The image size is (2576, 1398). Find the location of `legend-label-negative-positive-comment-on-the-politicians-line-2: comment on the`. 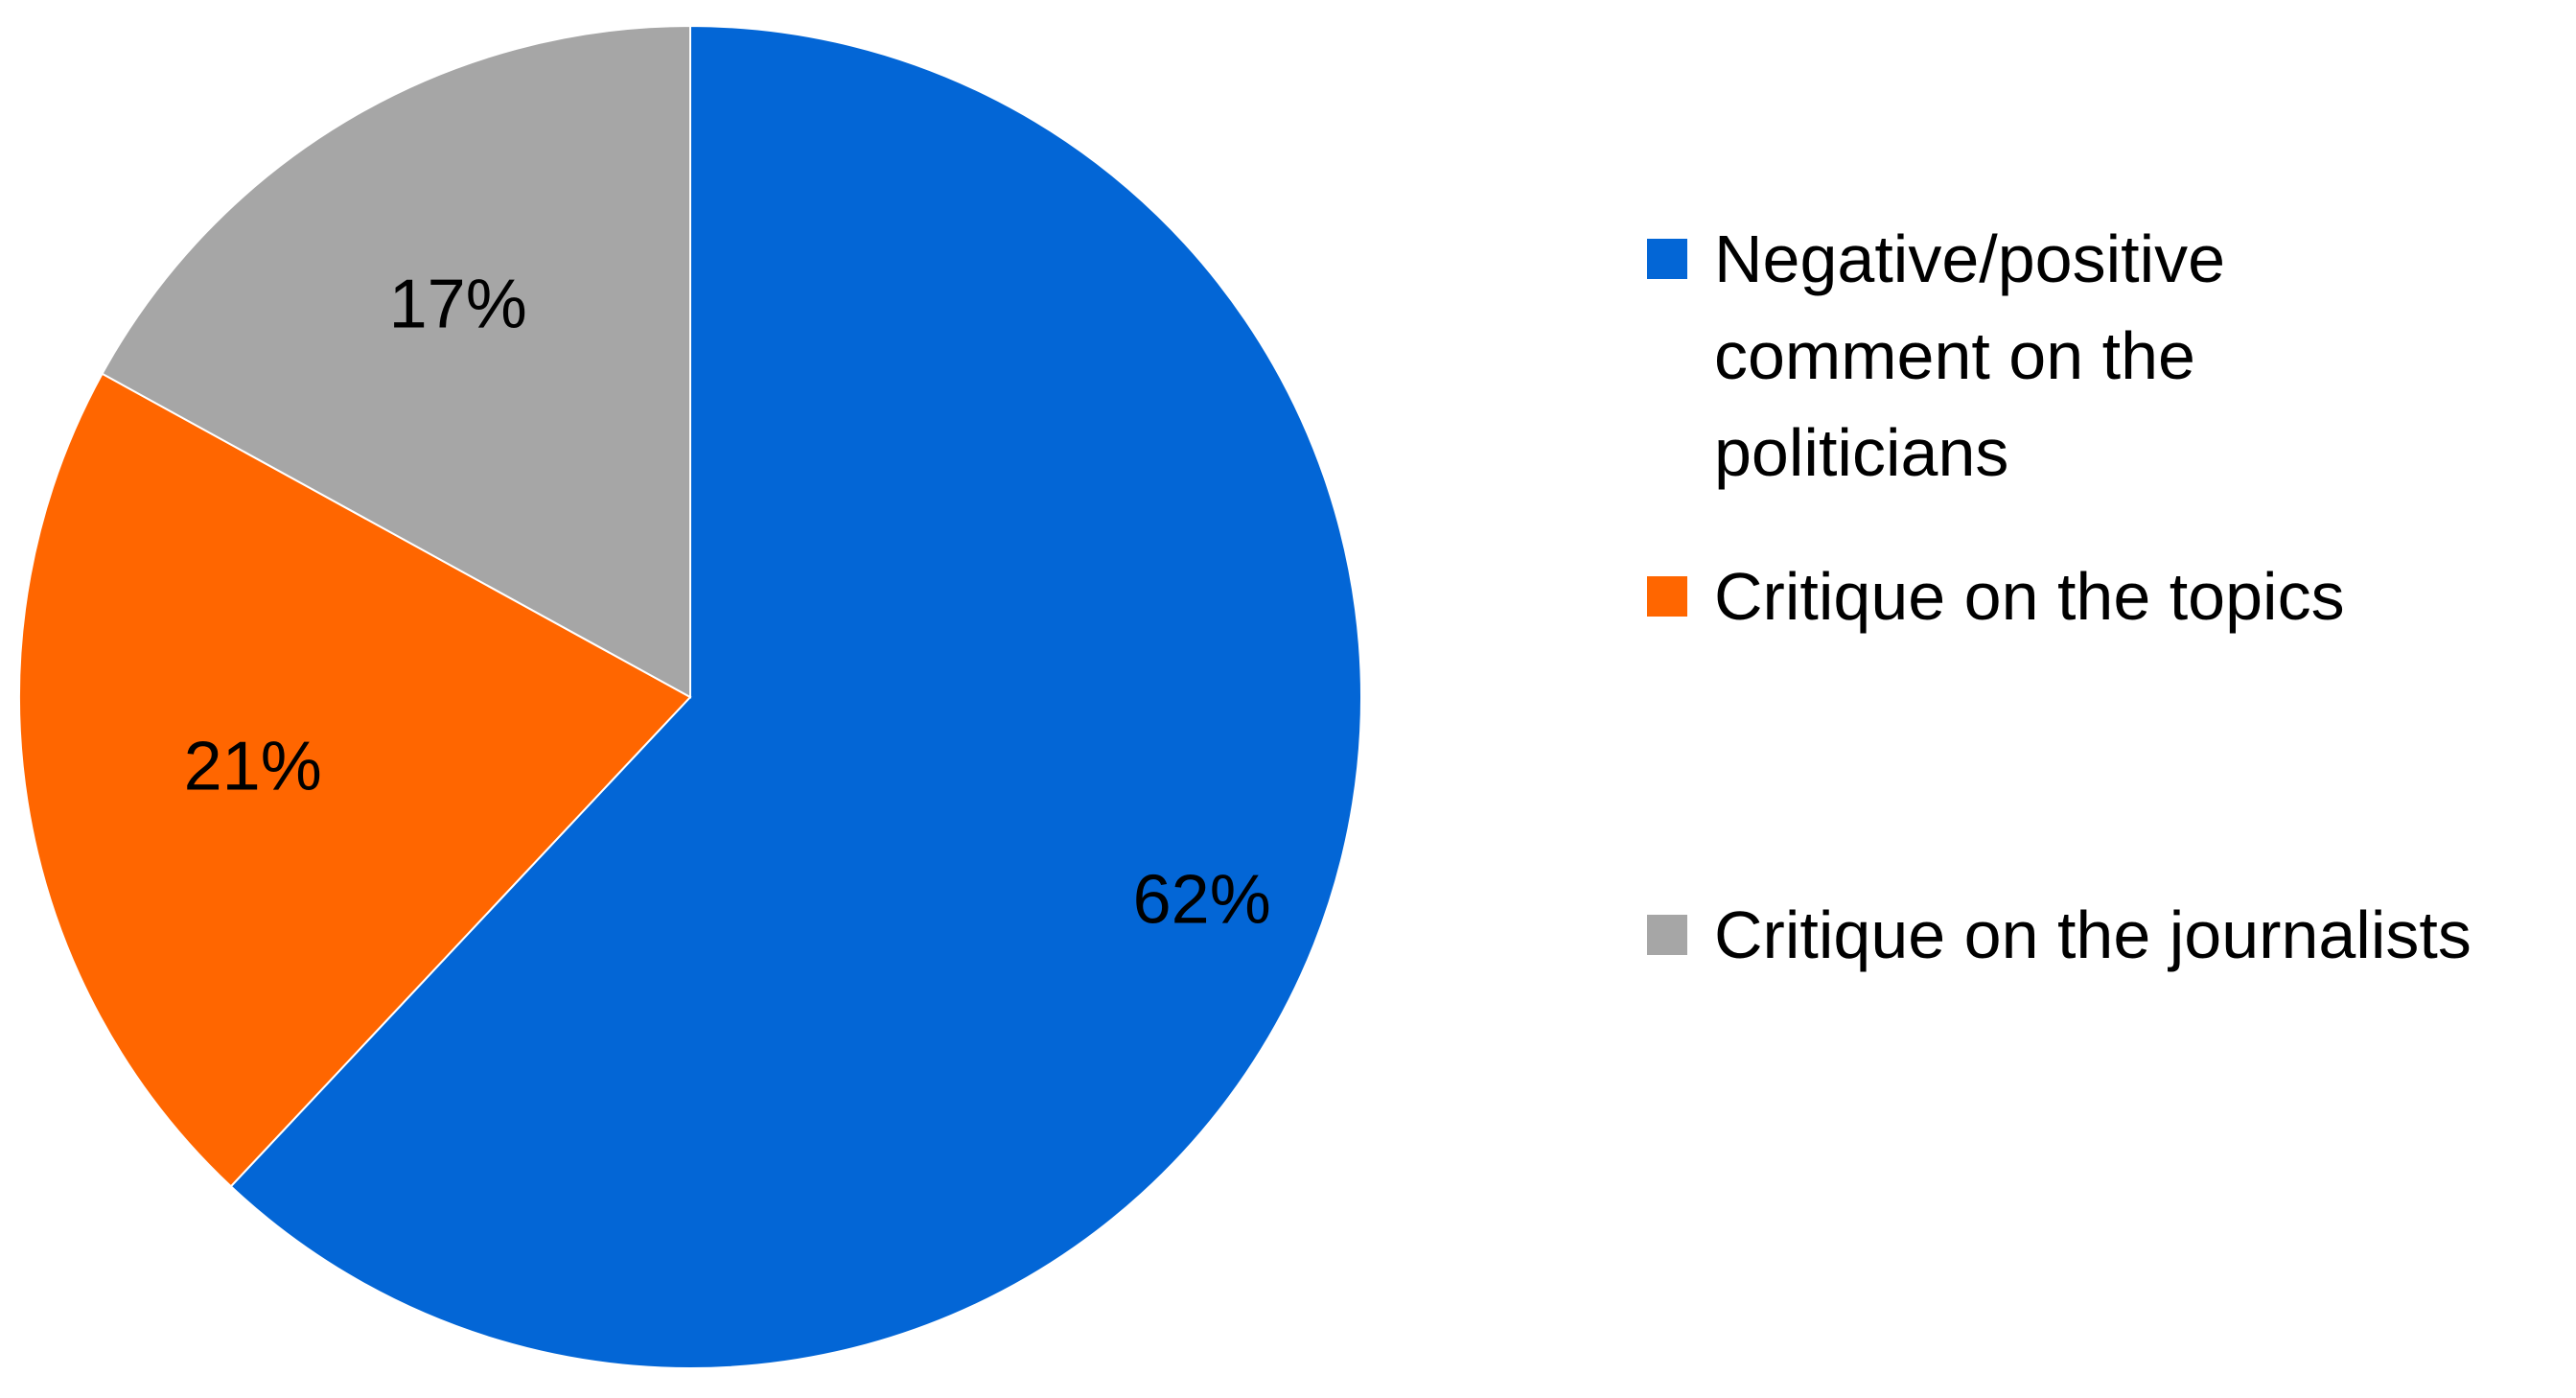

legend-label-negative-positive-comment-on-the-politicians-line-2: comment on the is located at coordinates (1955, 355).